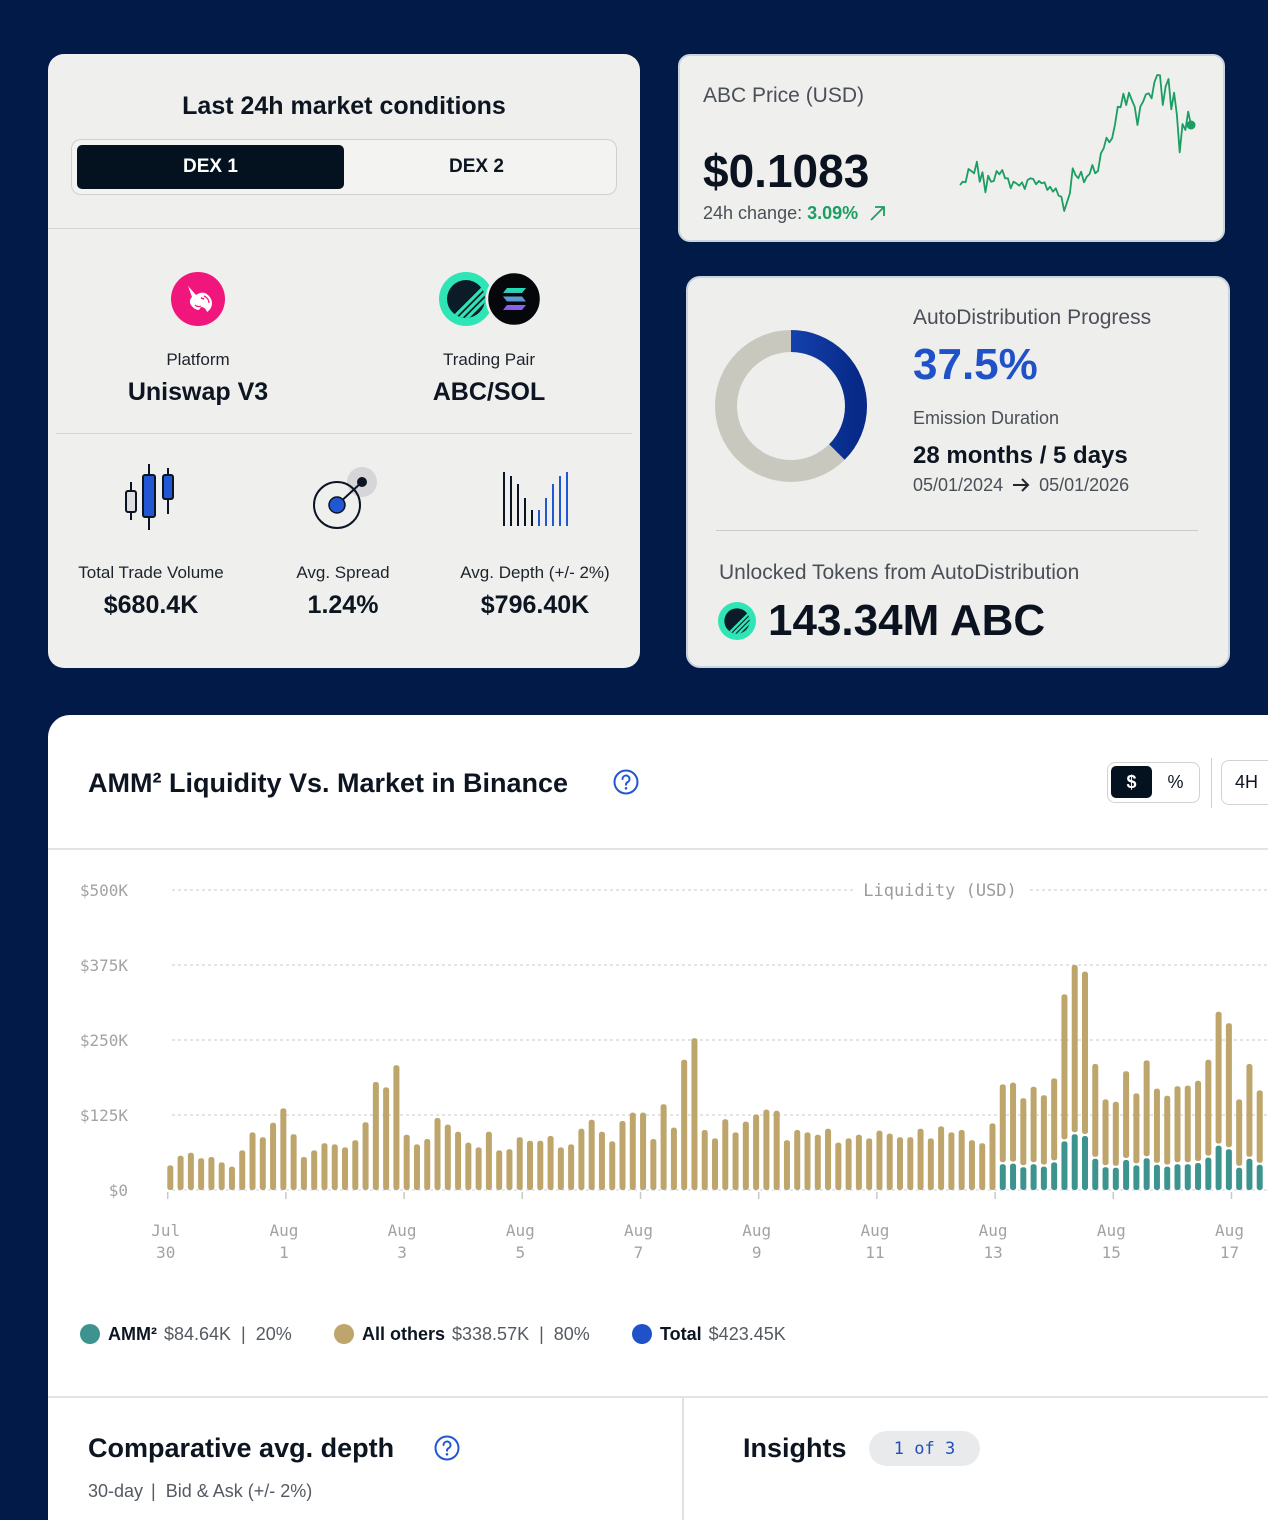  What do you see at coordinates (1175, 781) in the screenshot?
I see `unit-percent-button: %` at bounding box center [1175, 781].